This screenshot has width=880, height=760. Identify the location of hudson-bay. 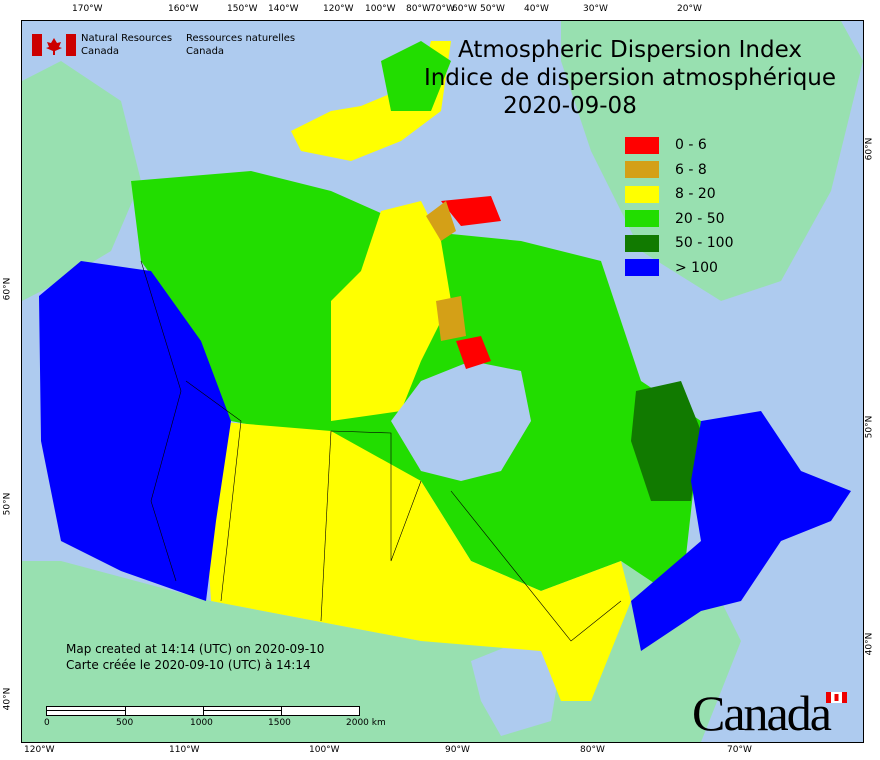
(461, 421).